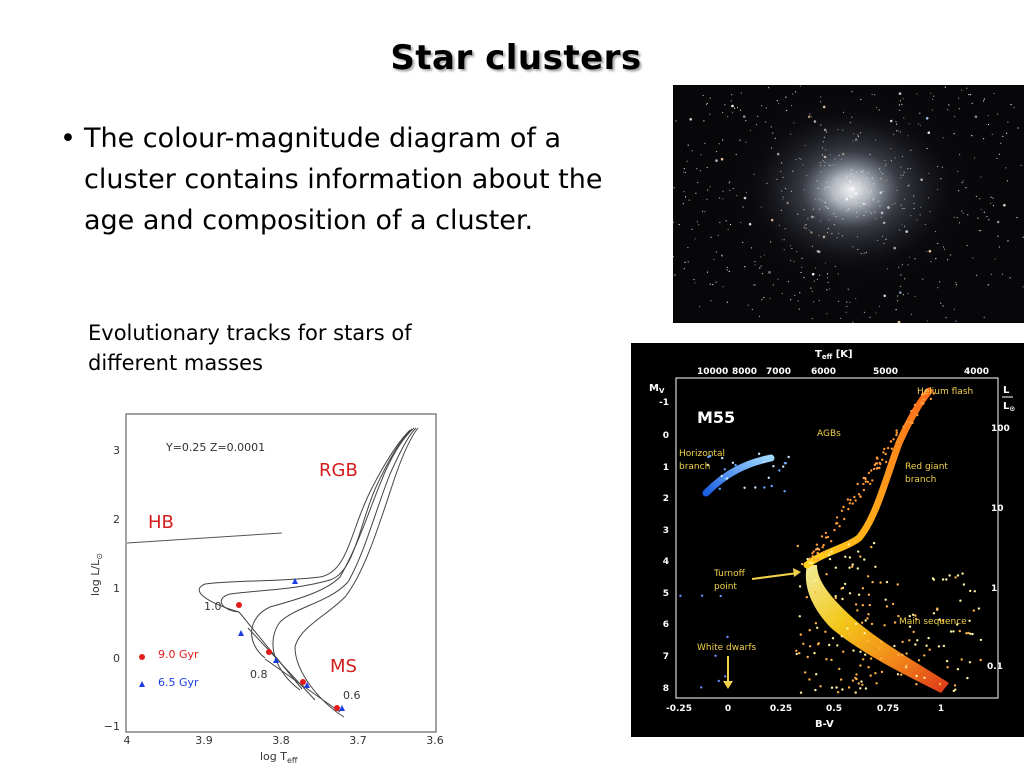  Describe the element at coordinates (1000, 429) in the screenshot. I see `right-tick-label: 100` at that location.